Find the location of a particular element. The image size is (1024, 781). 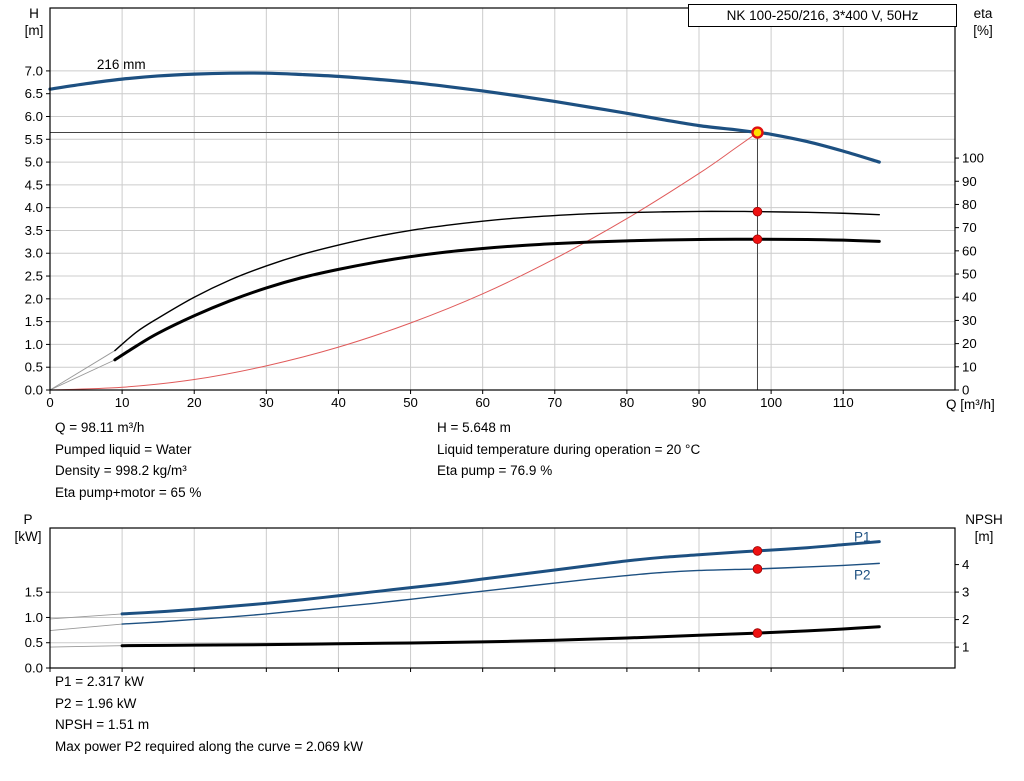

info-line-eta-pump: Eta pump = 76.9 % is located at coordinates (495, 471).